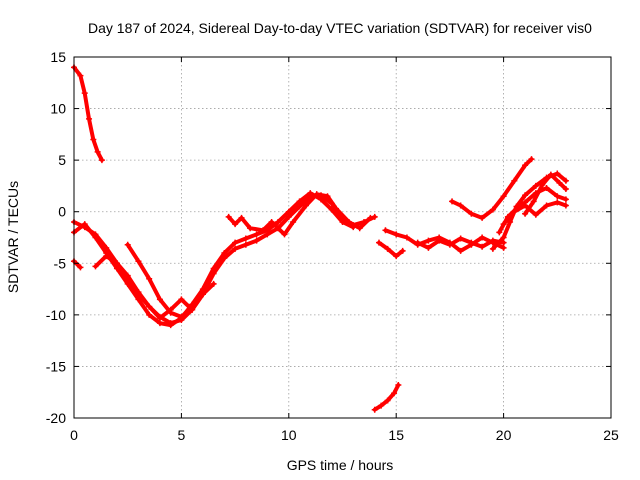 Image resolution: width=640 pixels, height=480 pixels. What do you see at coordinates (56, 237) in the screenshot?
I see `y-tick-labels: 15 10 5 0 -5 -10 -15 -20` at bounding box center [56, 237].